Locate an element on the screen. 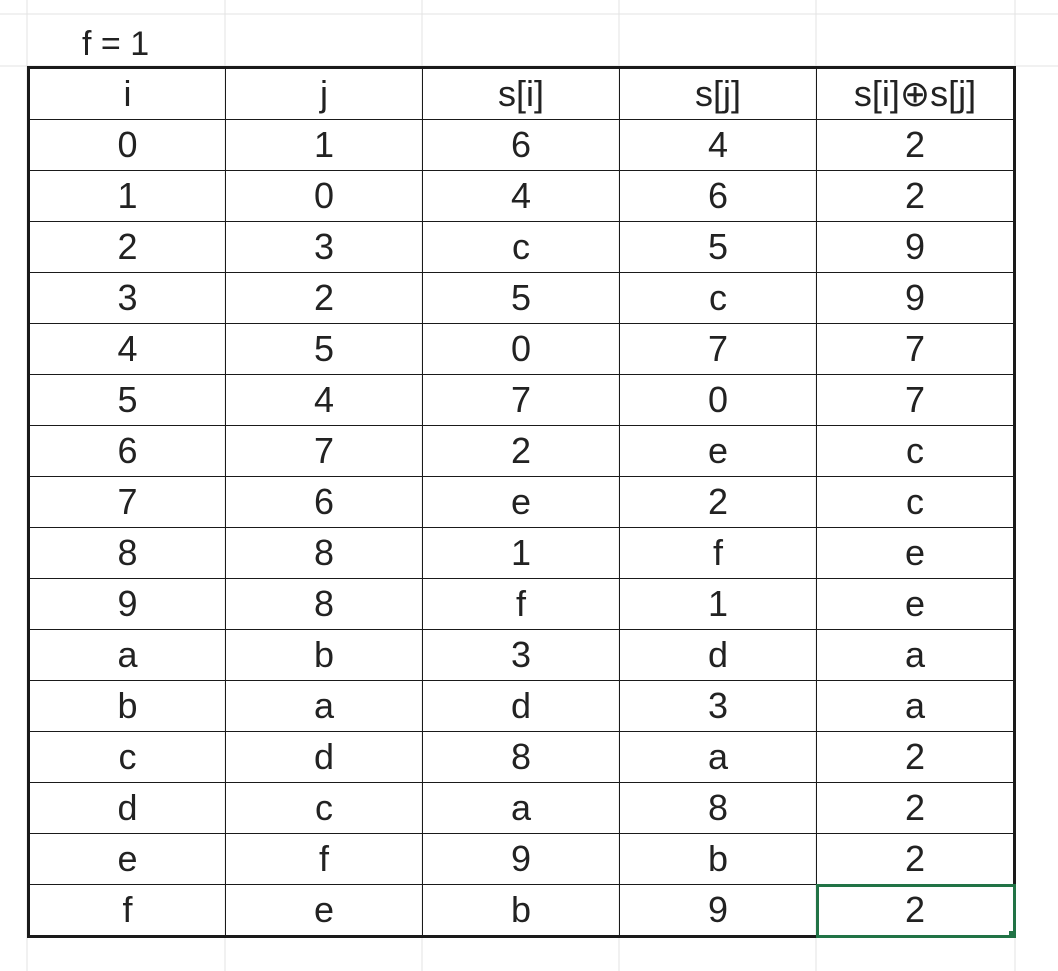  selected-cell-xor: 2 is located at coordinates (915, 910).